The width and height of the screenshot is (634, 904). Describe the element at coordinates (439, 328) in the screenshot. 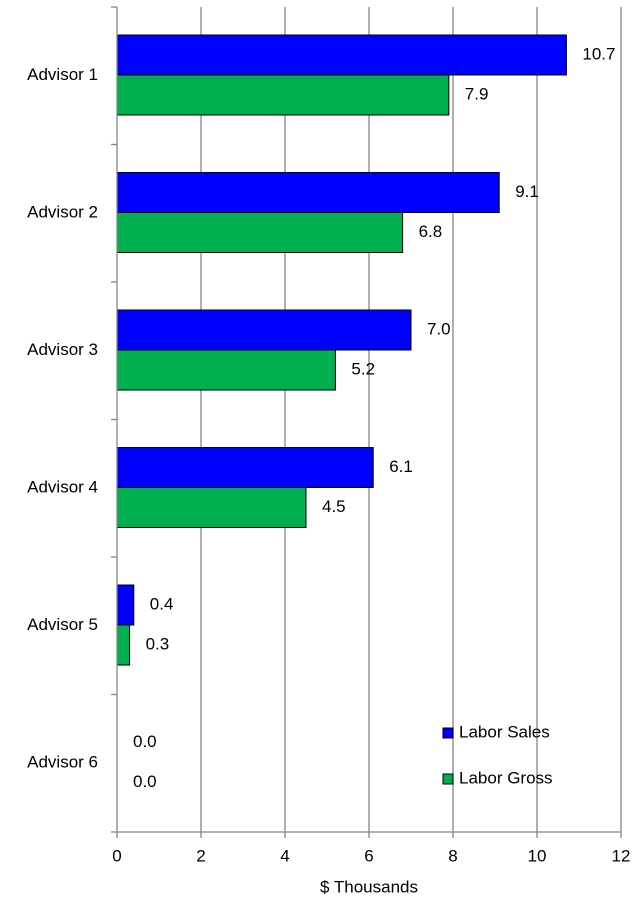

I see `data-label: 7.0` at that location.